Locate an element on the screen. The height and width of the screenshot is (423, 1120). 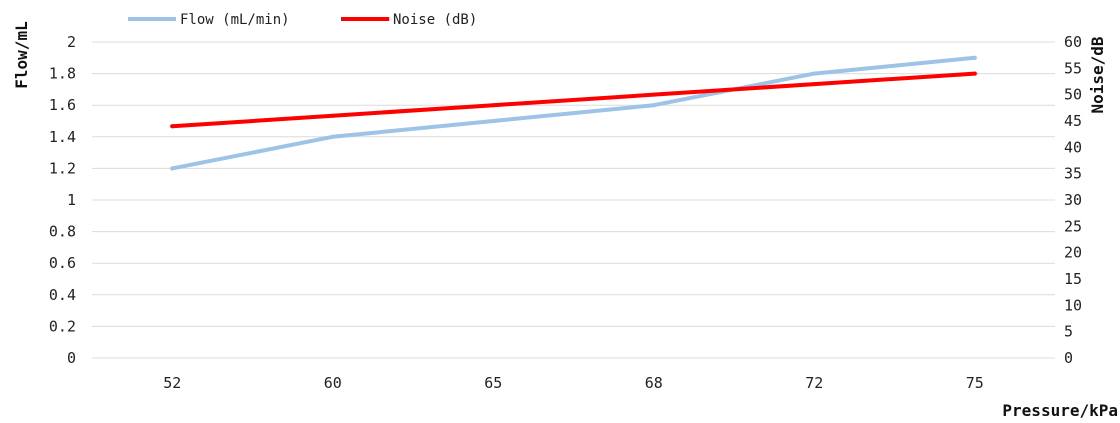
right-axis-ticks: 0 5 10 15 20 25 30 35 40 45 50 55 60 is located at coordinates (1073, 200).